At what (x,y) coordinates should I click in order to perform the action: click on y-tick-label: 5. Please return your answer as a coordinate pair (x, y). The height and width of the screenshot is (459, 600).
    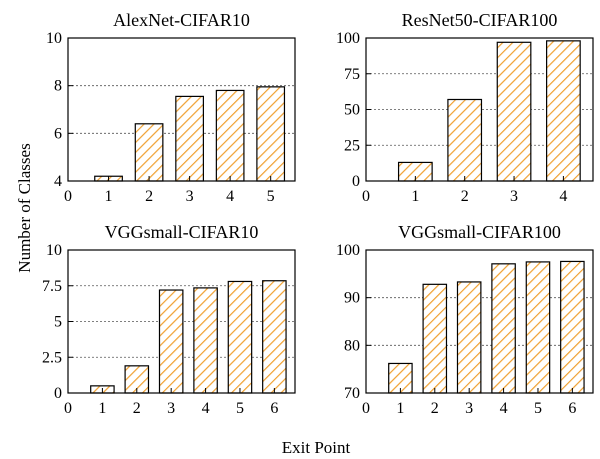
    Looking at the image, I should click on (58, 322).